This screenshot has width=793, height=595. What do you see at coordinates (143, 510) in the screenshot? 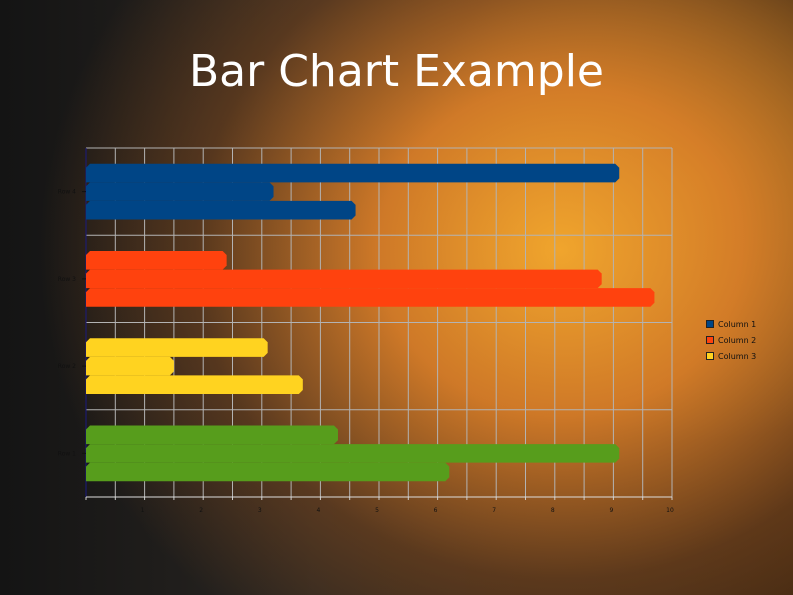
I see `x-tick-label: 1` at bounding box center [143, 510].